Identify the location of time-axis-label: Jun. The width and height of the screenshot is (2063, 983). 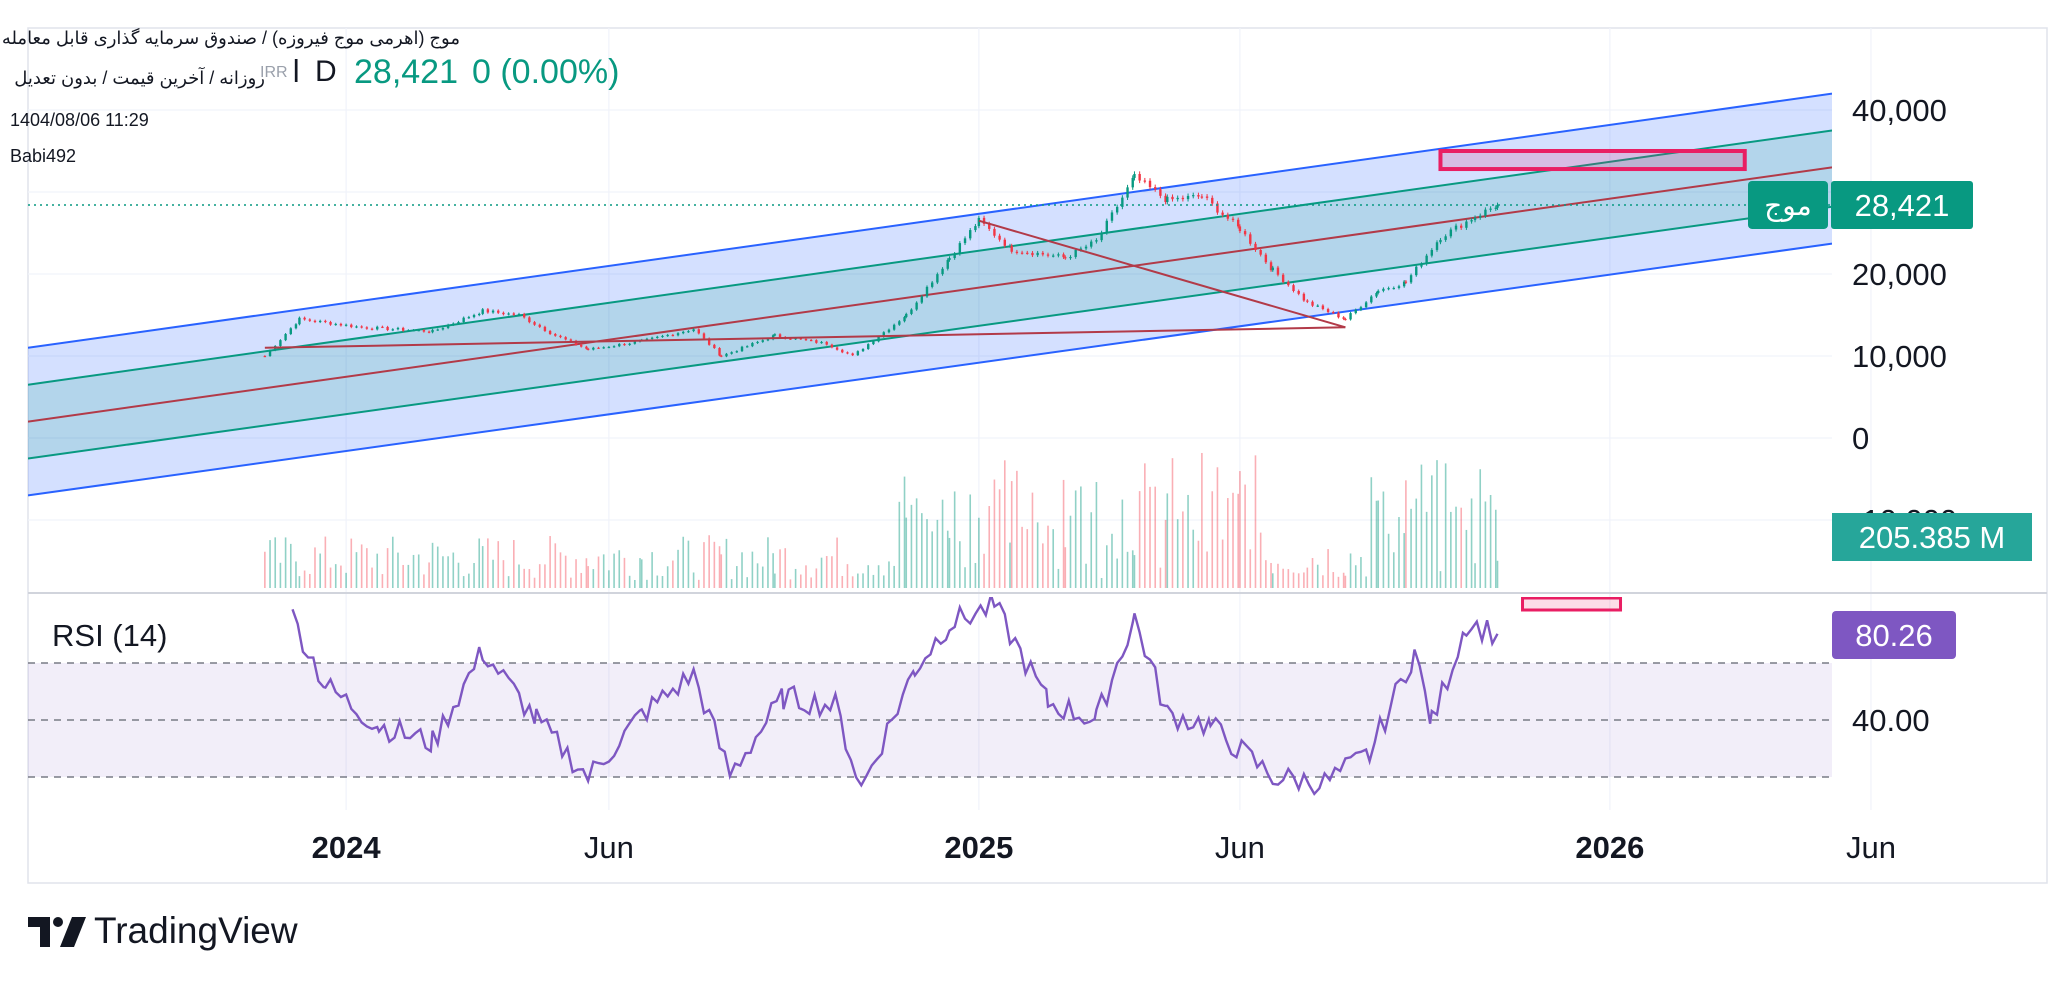
(1871, 847).